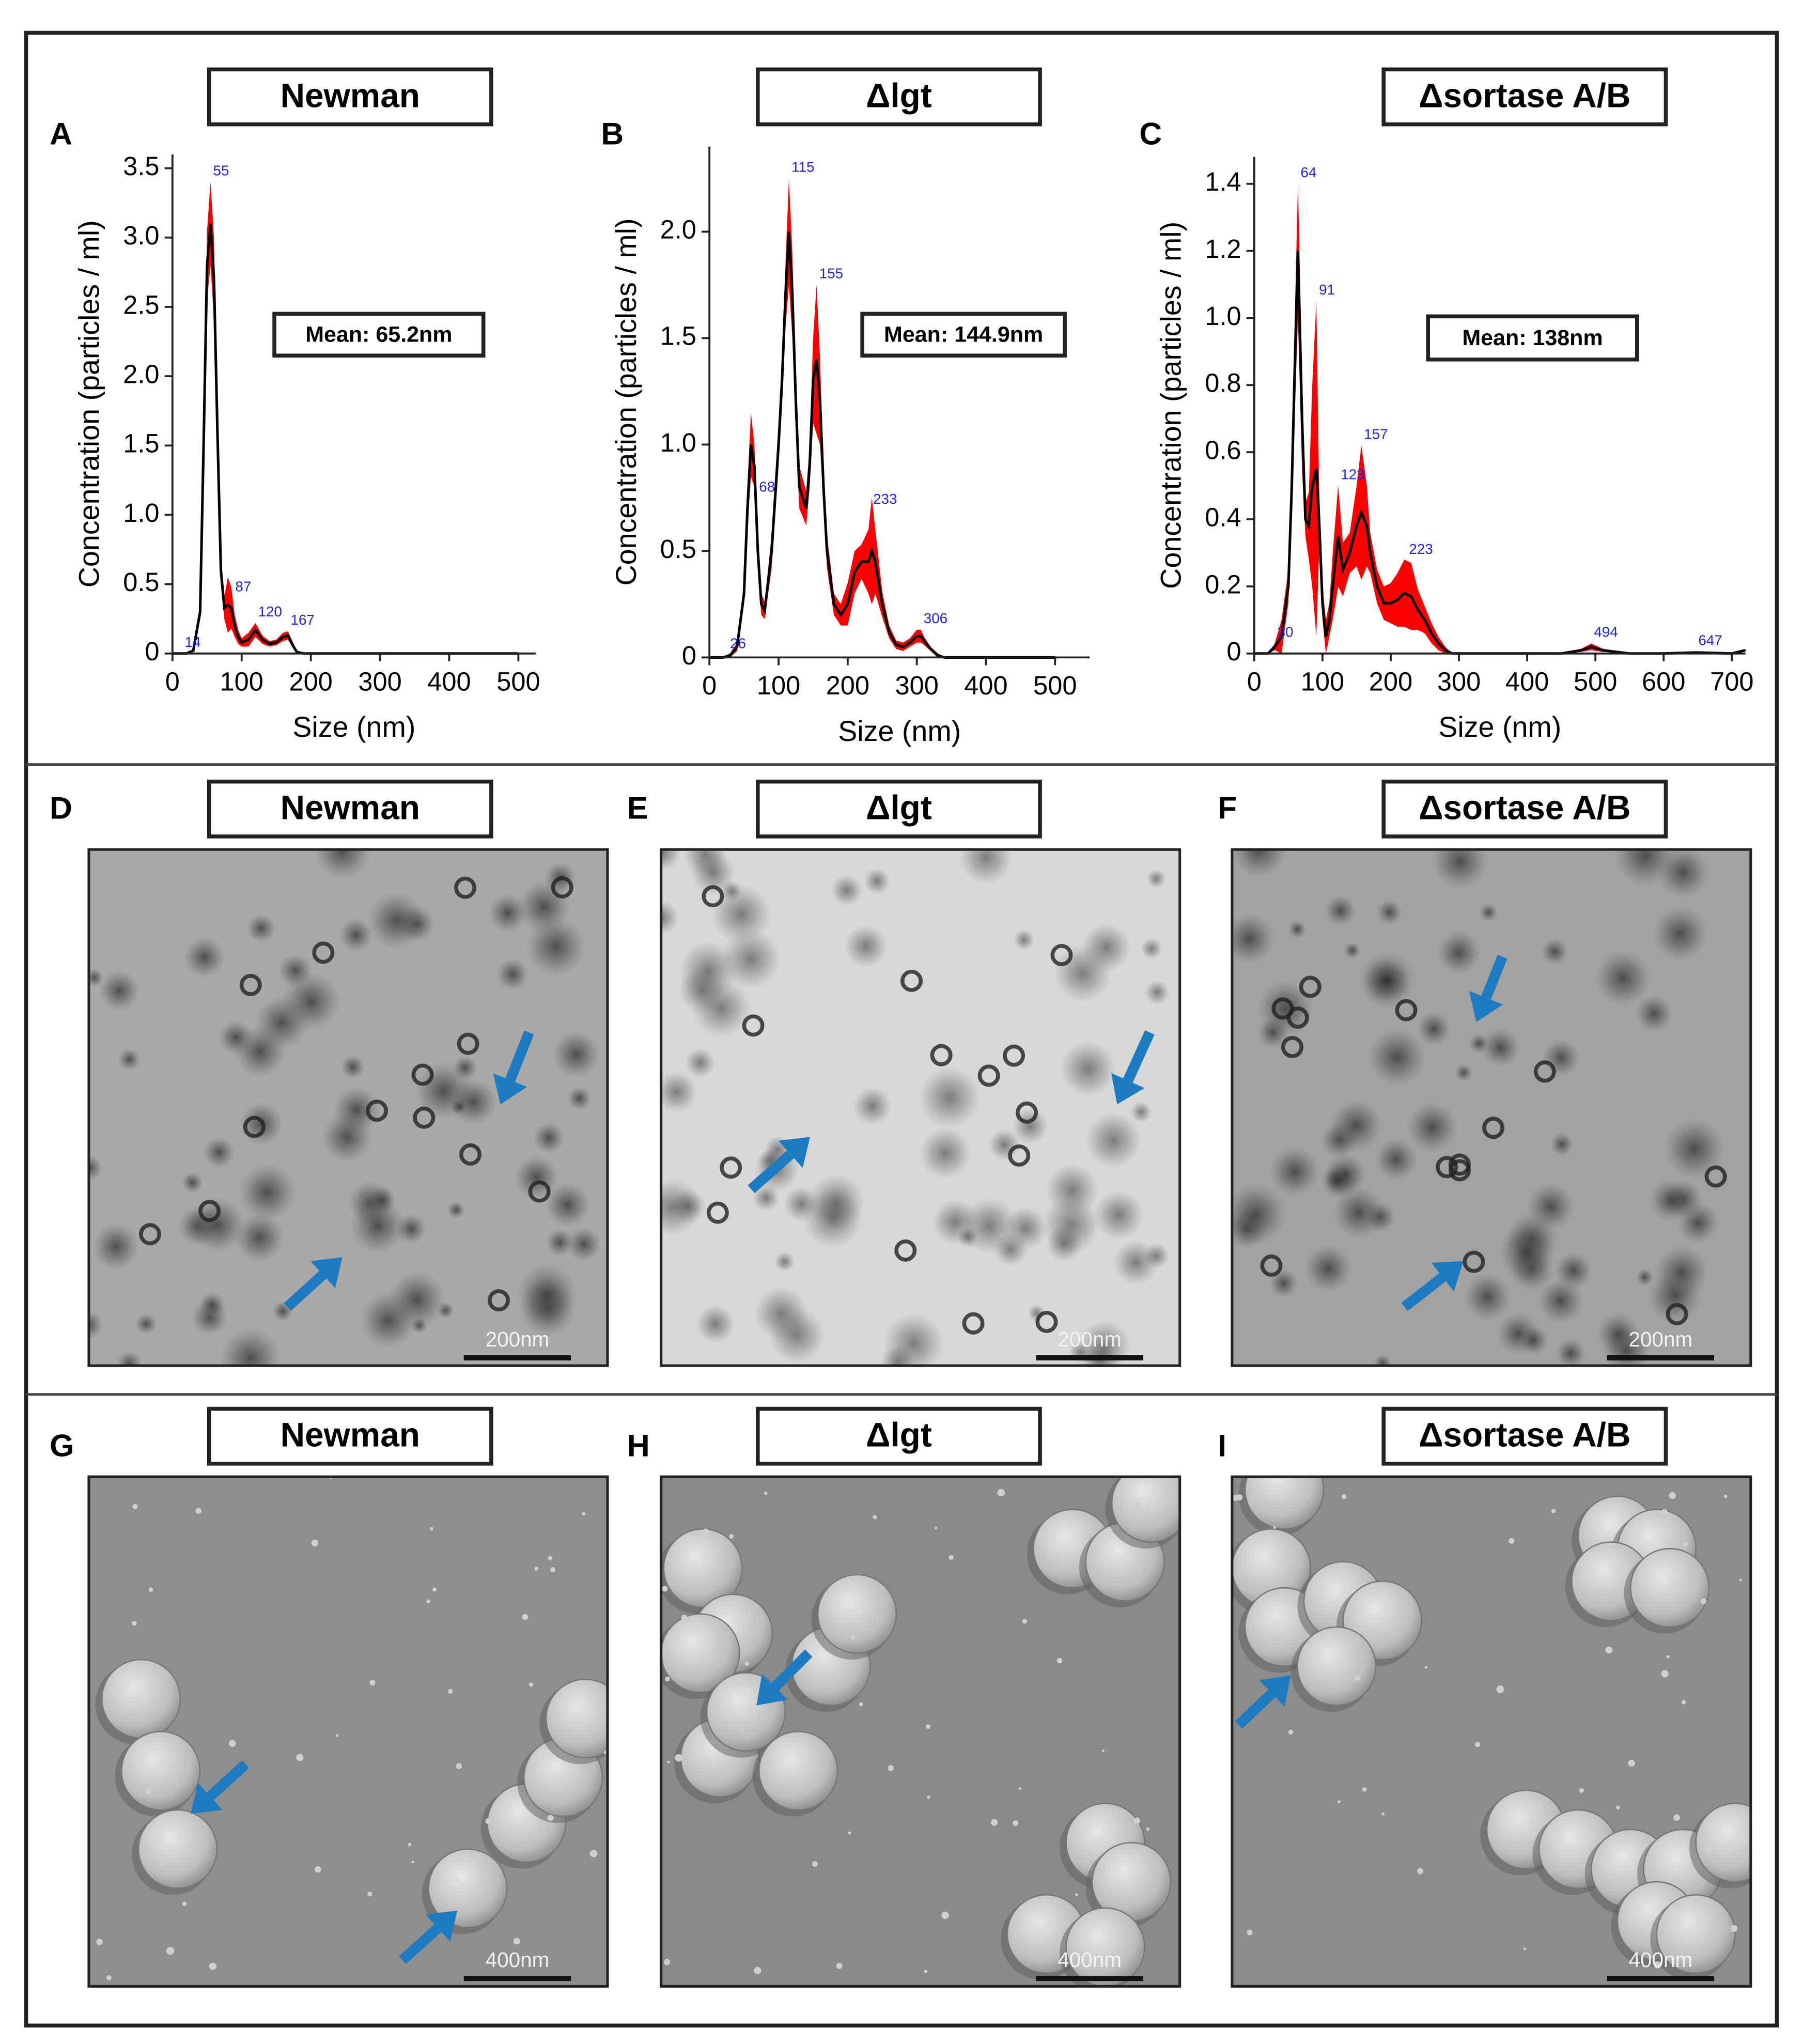  What do you see at coordinates (935, 618) in the screenshot?
I see `peak-label: 306` at bounding box center [935, 618].